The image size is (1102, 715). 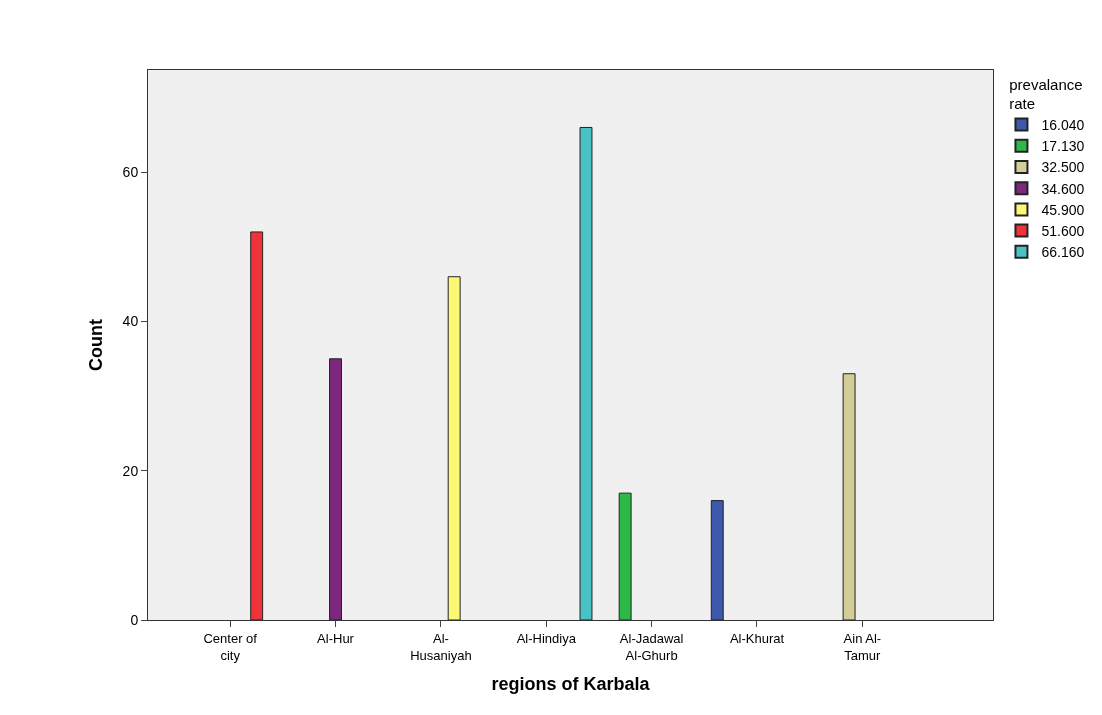 What do you see at coordinates (95, 345) in the screenshot?
I see `y-axis-title: Count` at bounding box center [95, 345].